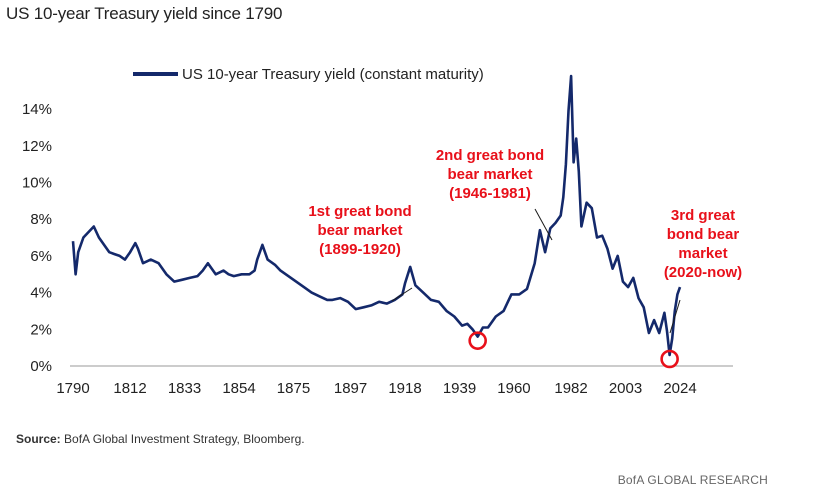  I want to click on y-tick-label: 12%, so click(37, 146).